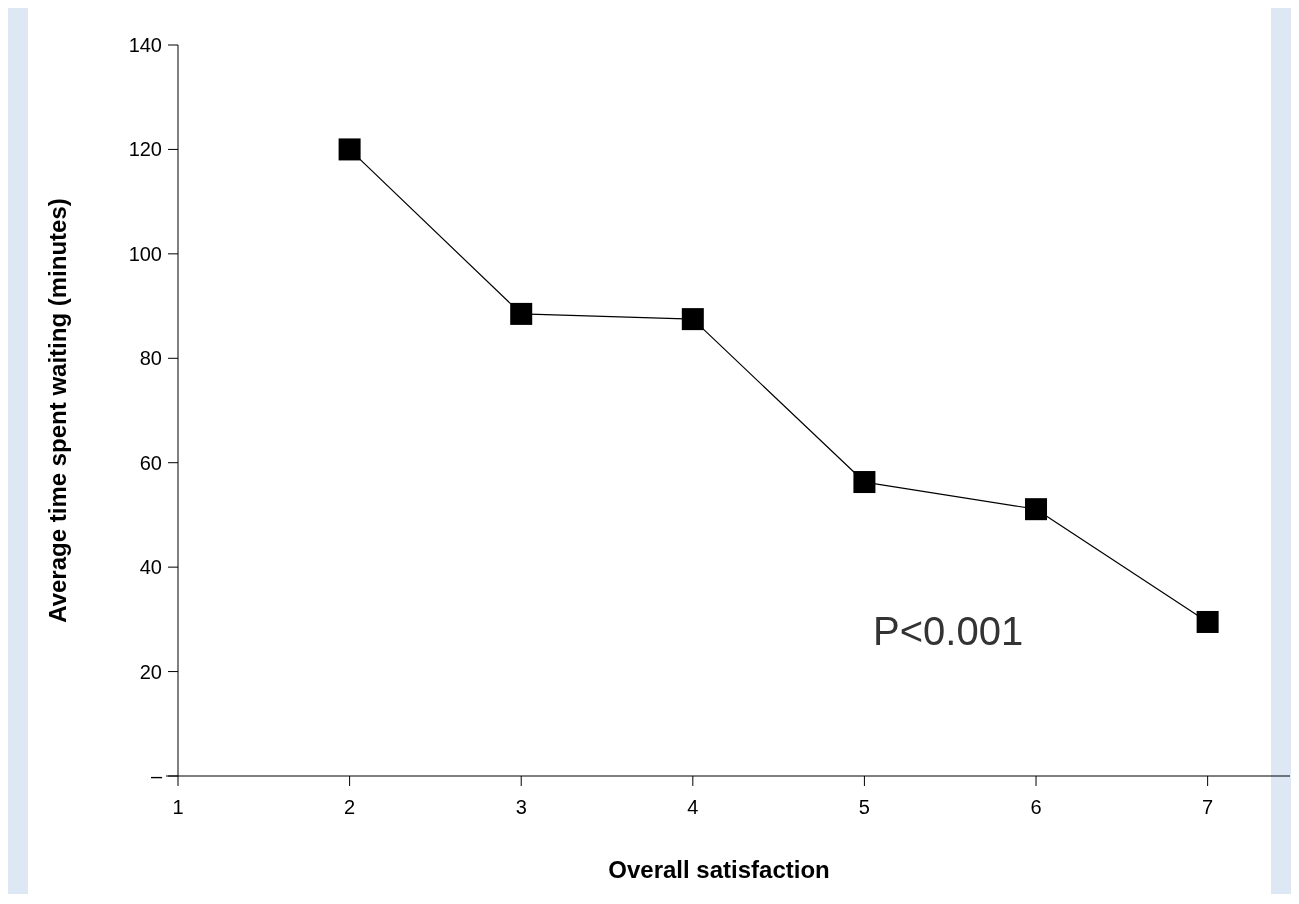 This screenshot has width=1299, height=904. Describe the element at coordinates (1036, 807) in the screenshot. I see `x-tick-label: 6` at that location.